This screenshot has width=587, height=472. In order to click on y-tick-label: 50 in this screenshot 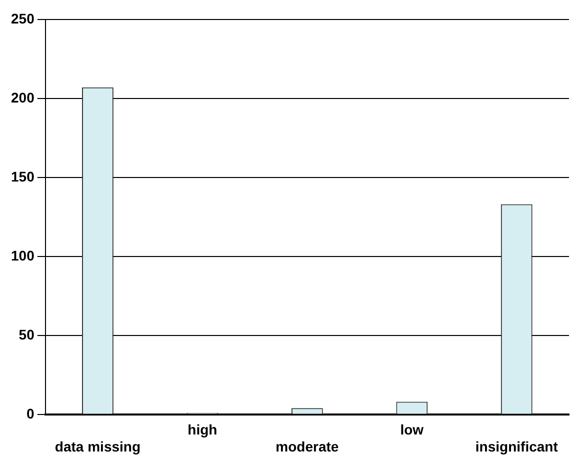, I will do `click(26, 334)`.